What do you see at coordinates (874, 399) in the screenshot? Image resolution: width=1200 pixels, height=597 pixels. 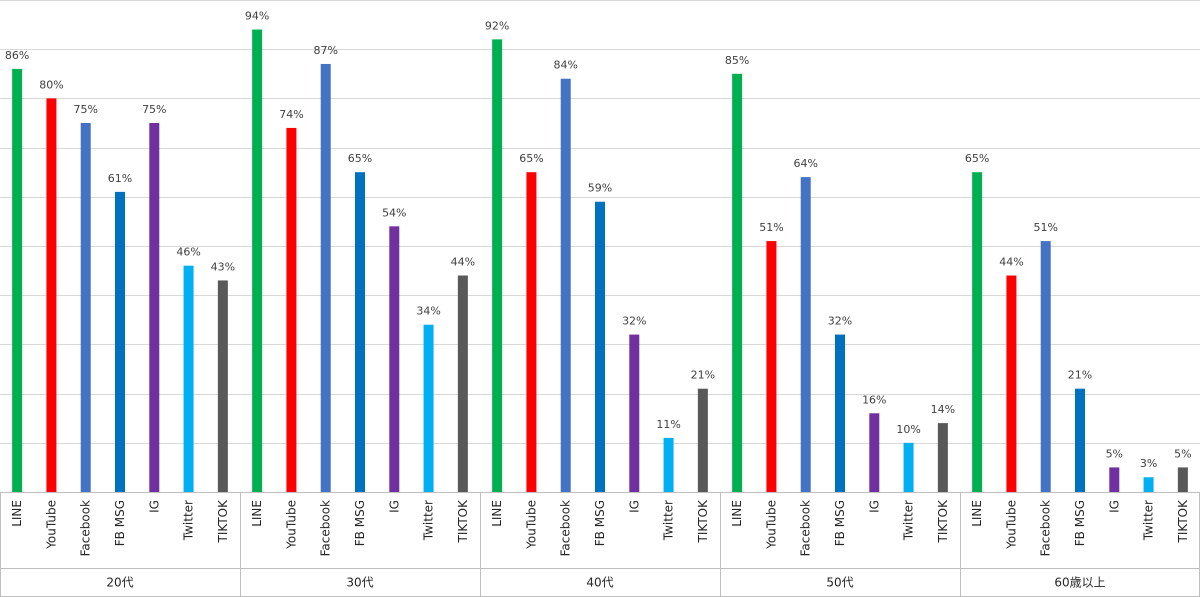 I see `data-label: 16%` at bounding box center [874, 399].